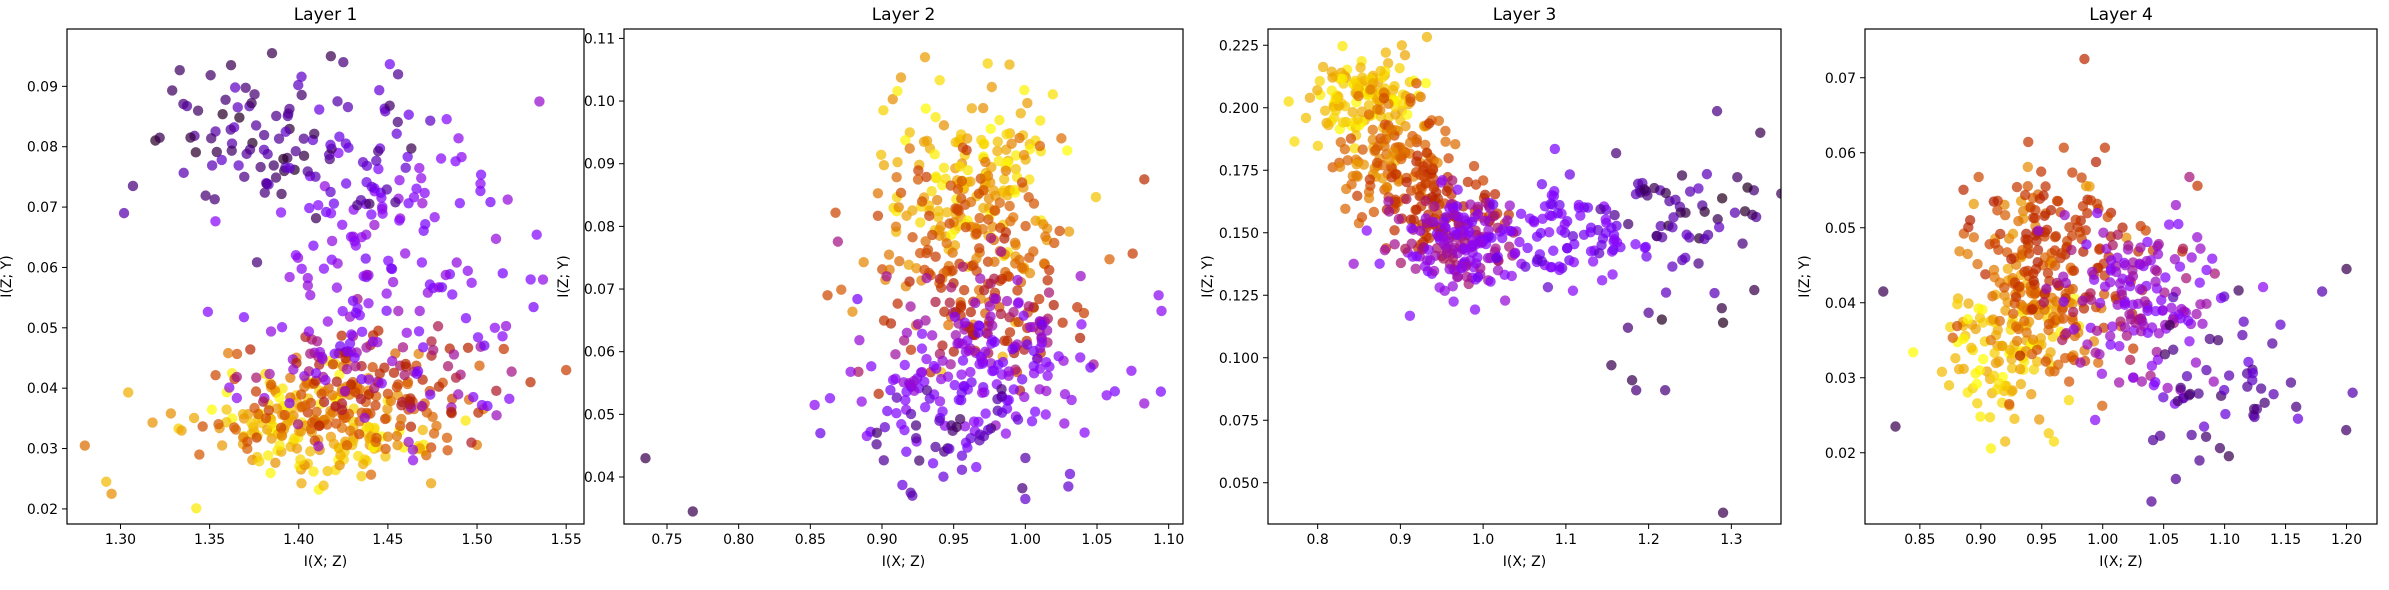  I want to click on x-tick-label: 1.45, so click(387, 540).